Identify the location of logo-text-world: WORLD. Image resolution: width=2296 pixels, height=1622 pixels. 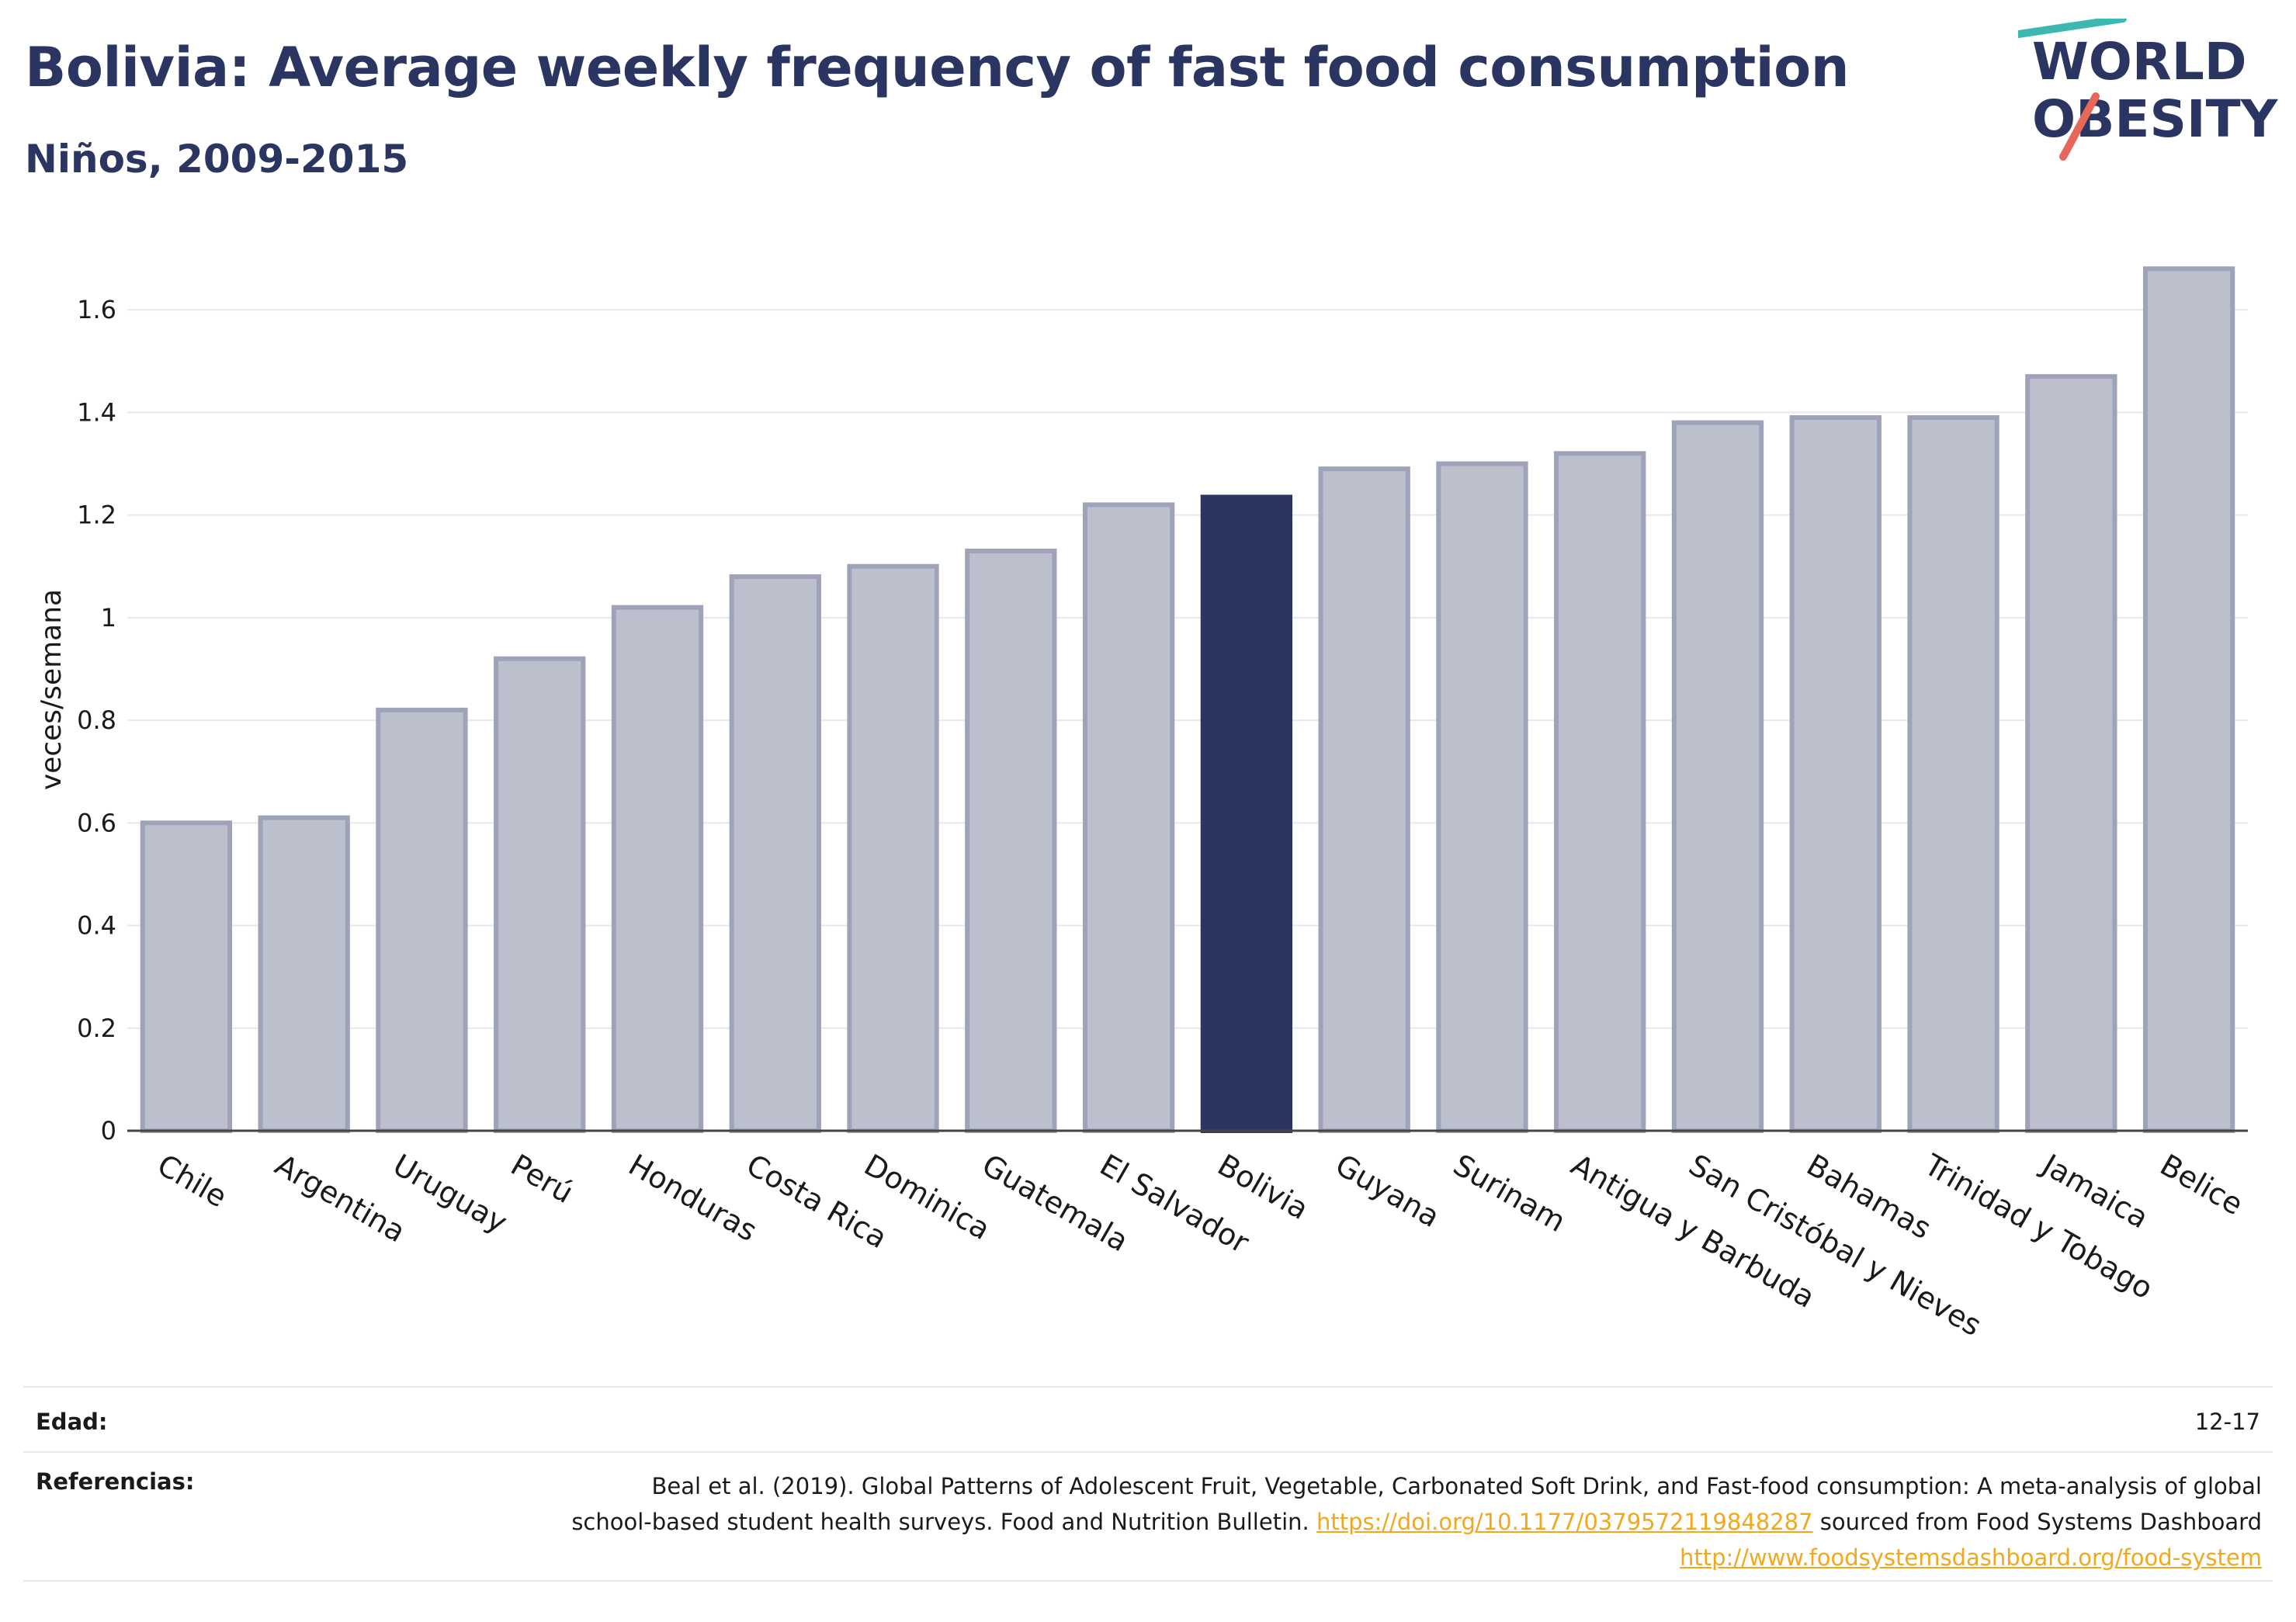
(2139, 62).